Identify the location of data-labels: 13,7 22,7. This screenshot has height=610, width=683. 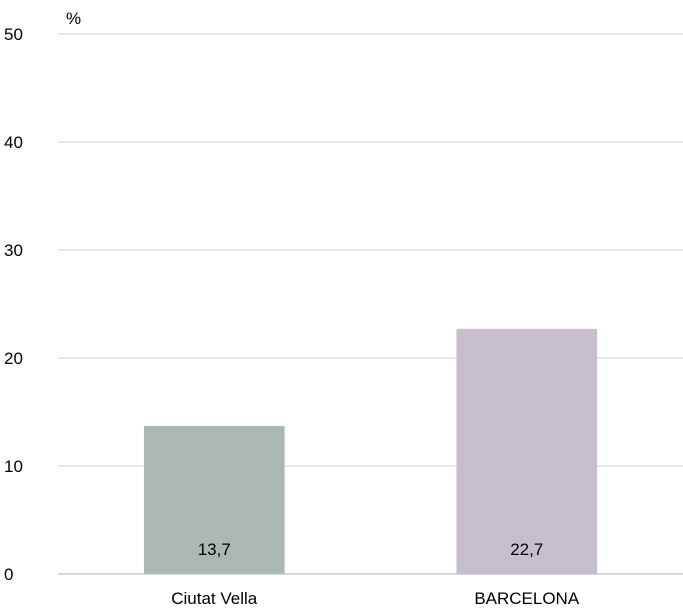
(371, 549).